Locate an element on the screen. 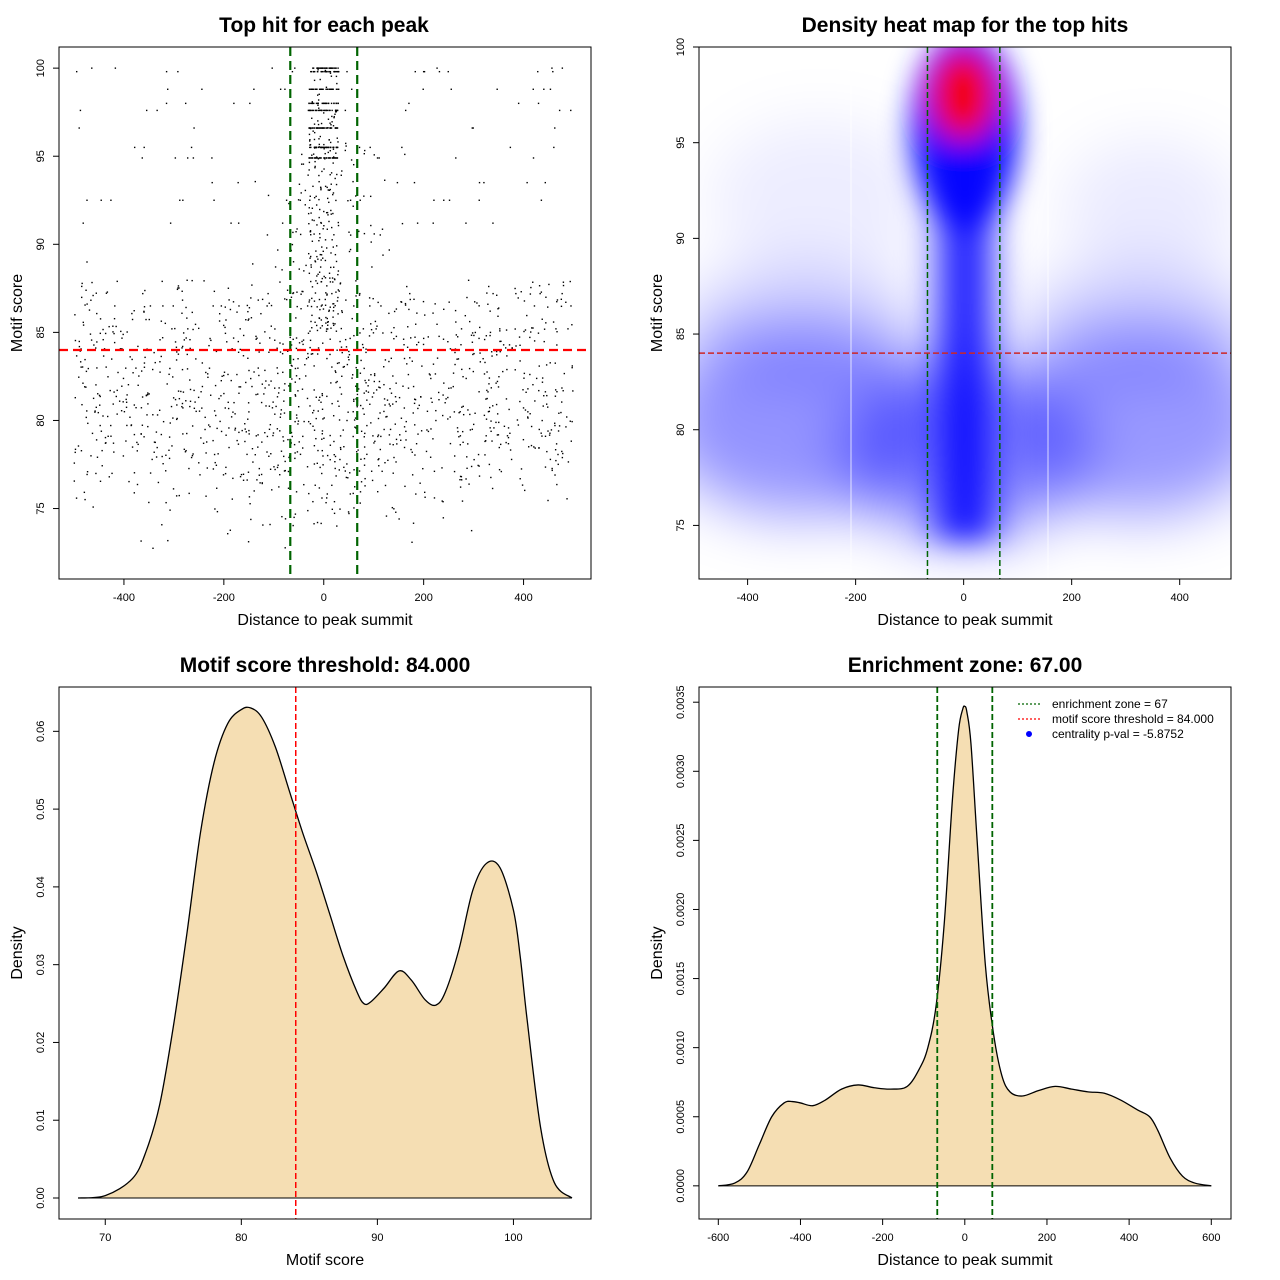 This screenshot has width=1280, height=1280. x-tick-label: -400 is located at coordinates (124, 598).